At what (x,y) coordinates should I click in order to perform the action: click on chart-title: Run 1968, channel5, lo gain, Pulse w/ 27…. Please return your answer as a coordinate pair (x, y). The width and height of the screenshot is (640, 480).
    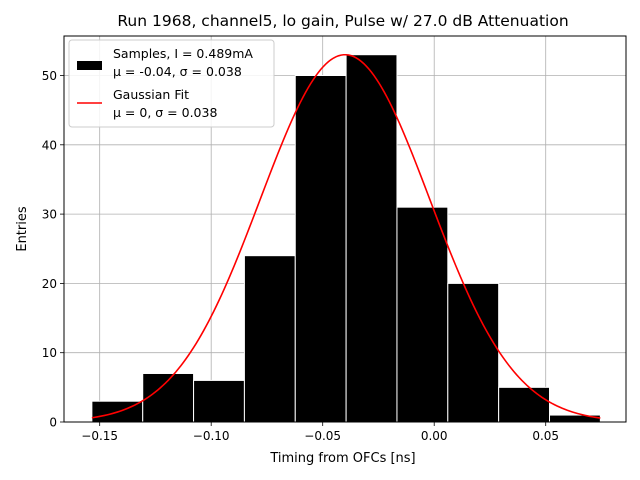
    Looking at the image, I should click on (342, 21).